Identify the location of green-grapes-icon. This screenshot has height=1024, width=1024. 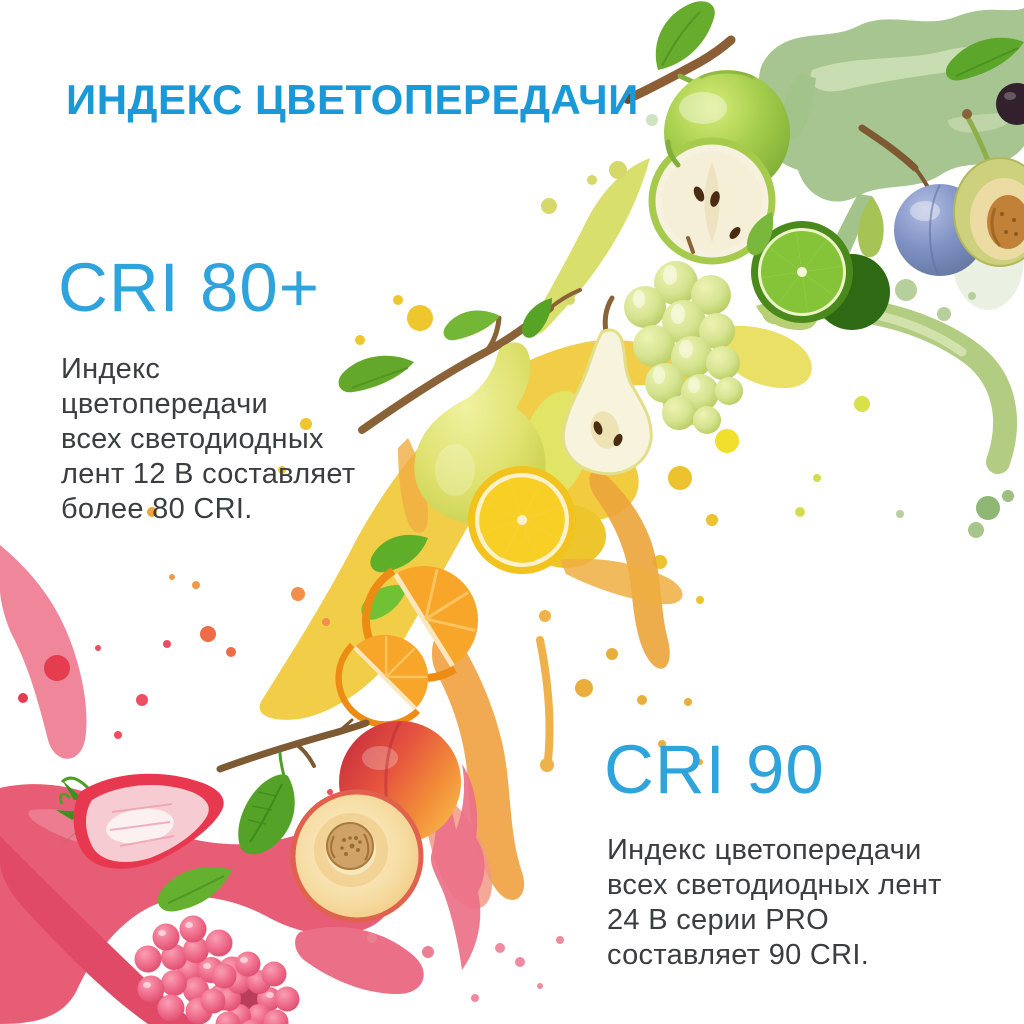
(683, 335).